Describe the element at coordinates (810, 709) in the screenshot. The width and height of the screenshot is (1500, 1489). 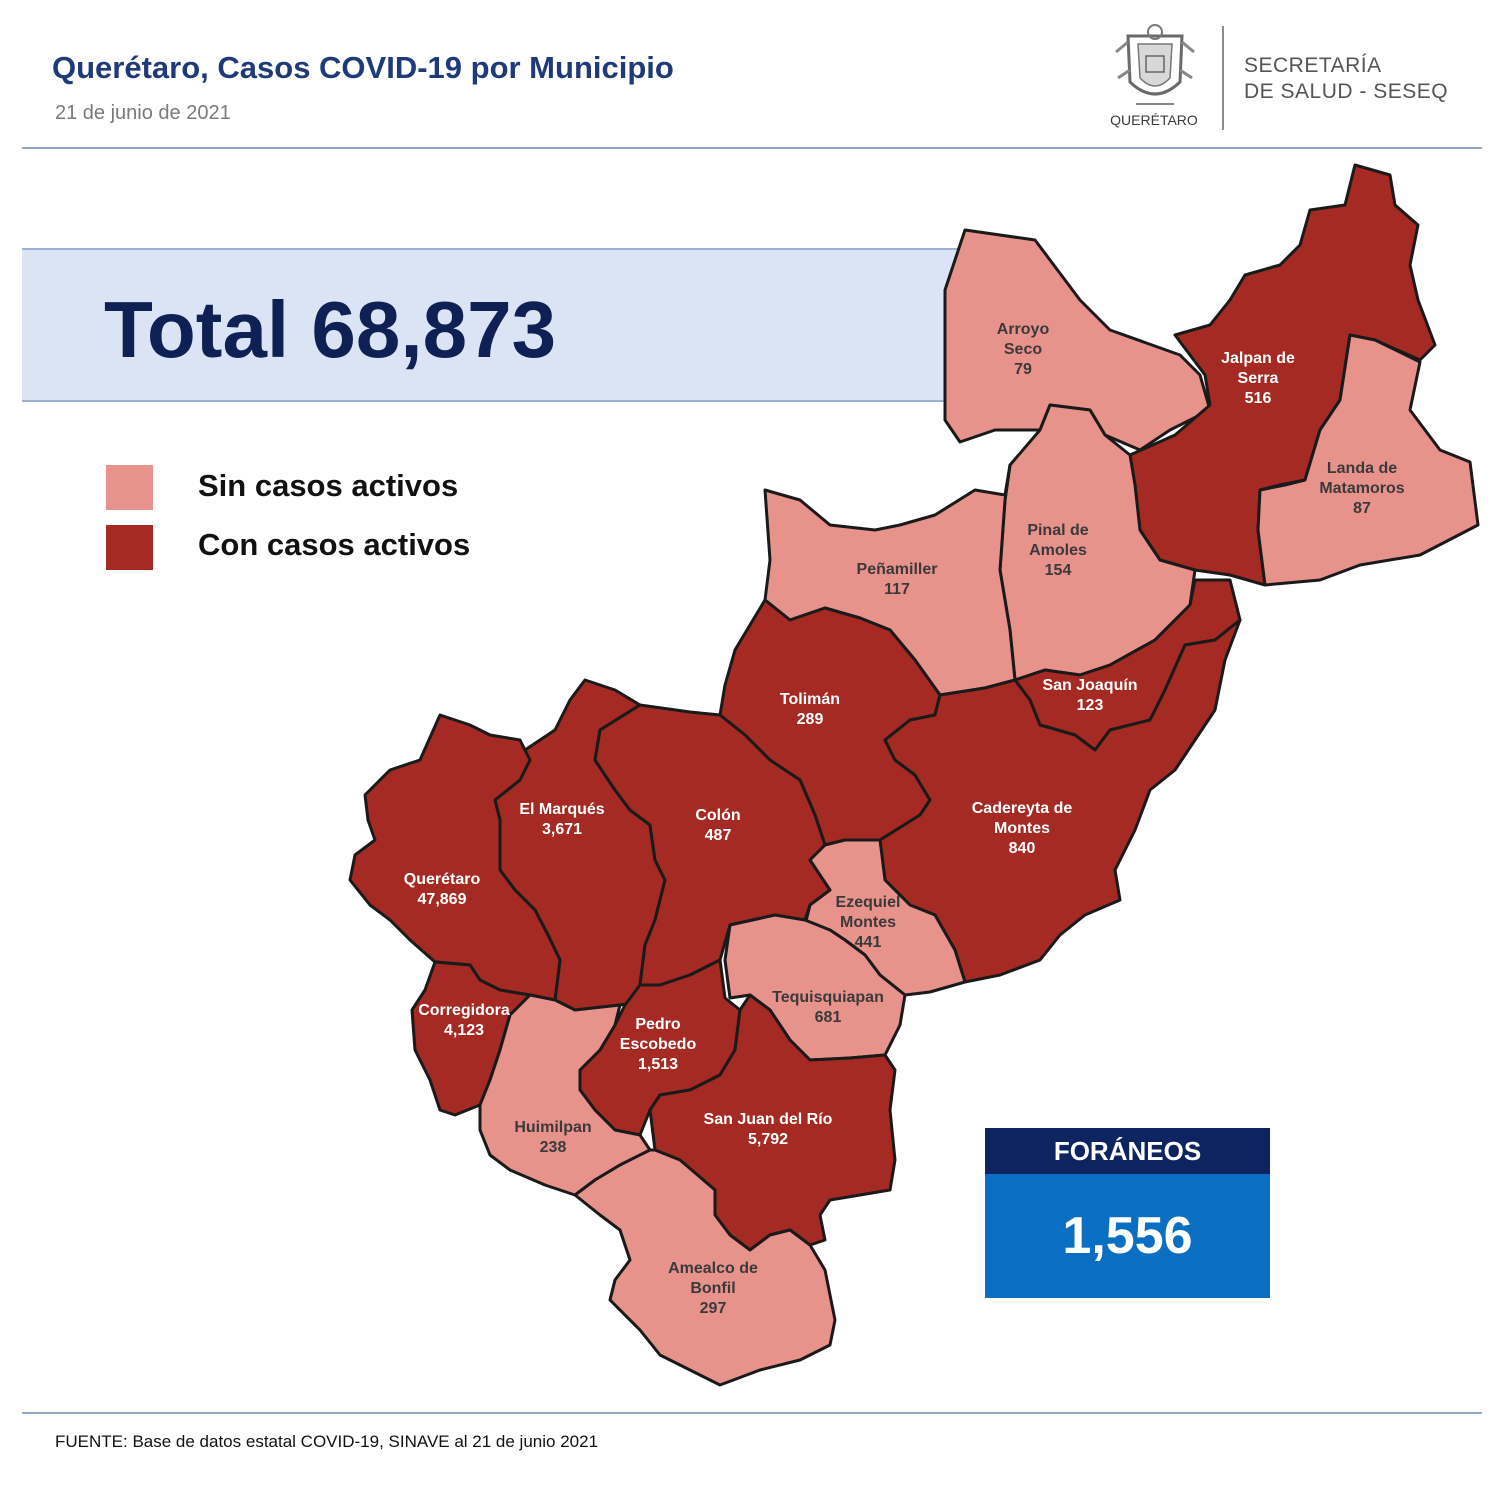
I see `municipio-label-toliman: Tolimán 289` at that location.